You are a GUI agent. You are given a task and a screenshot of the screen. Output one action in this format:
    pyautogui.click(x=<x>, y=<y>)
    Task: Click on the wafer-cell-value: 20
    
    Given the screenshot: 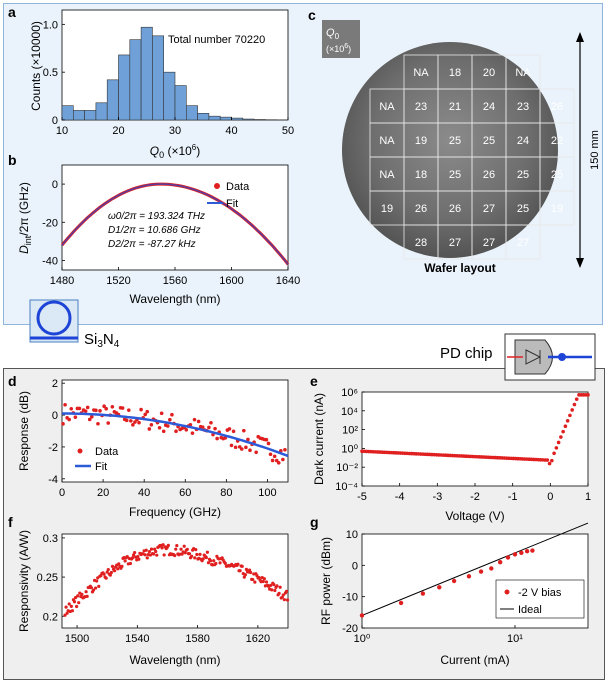 What is the action you would take?
    pyautogui.click(x=489, y=73)
    